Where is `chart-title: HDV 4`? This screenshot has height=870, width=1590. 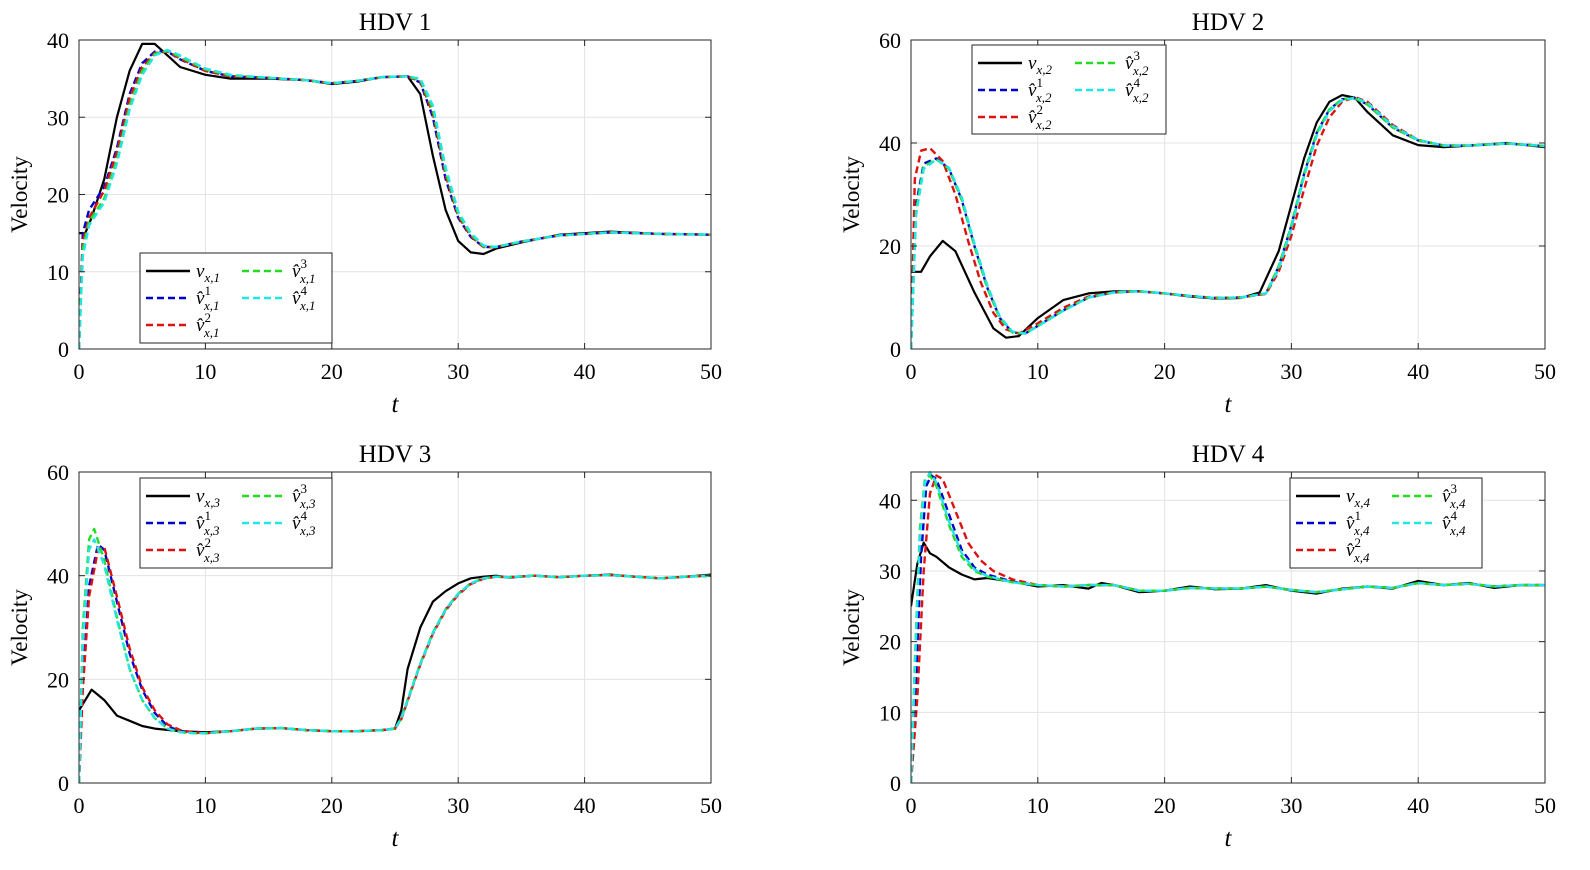 chart-title: HDV 4 is located at coordinates (1228, 454).